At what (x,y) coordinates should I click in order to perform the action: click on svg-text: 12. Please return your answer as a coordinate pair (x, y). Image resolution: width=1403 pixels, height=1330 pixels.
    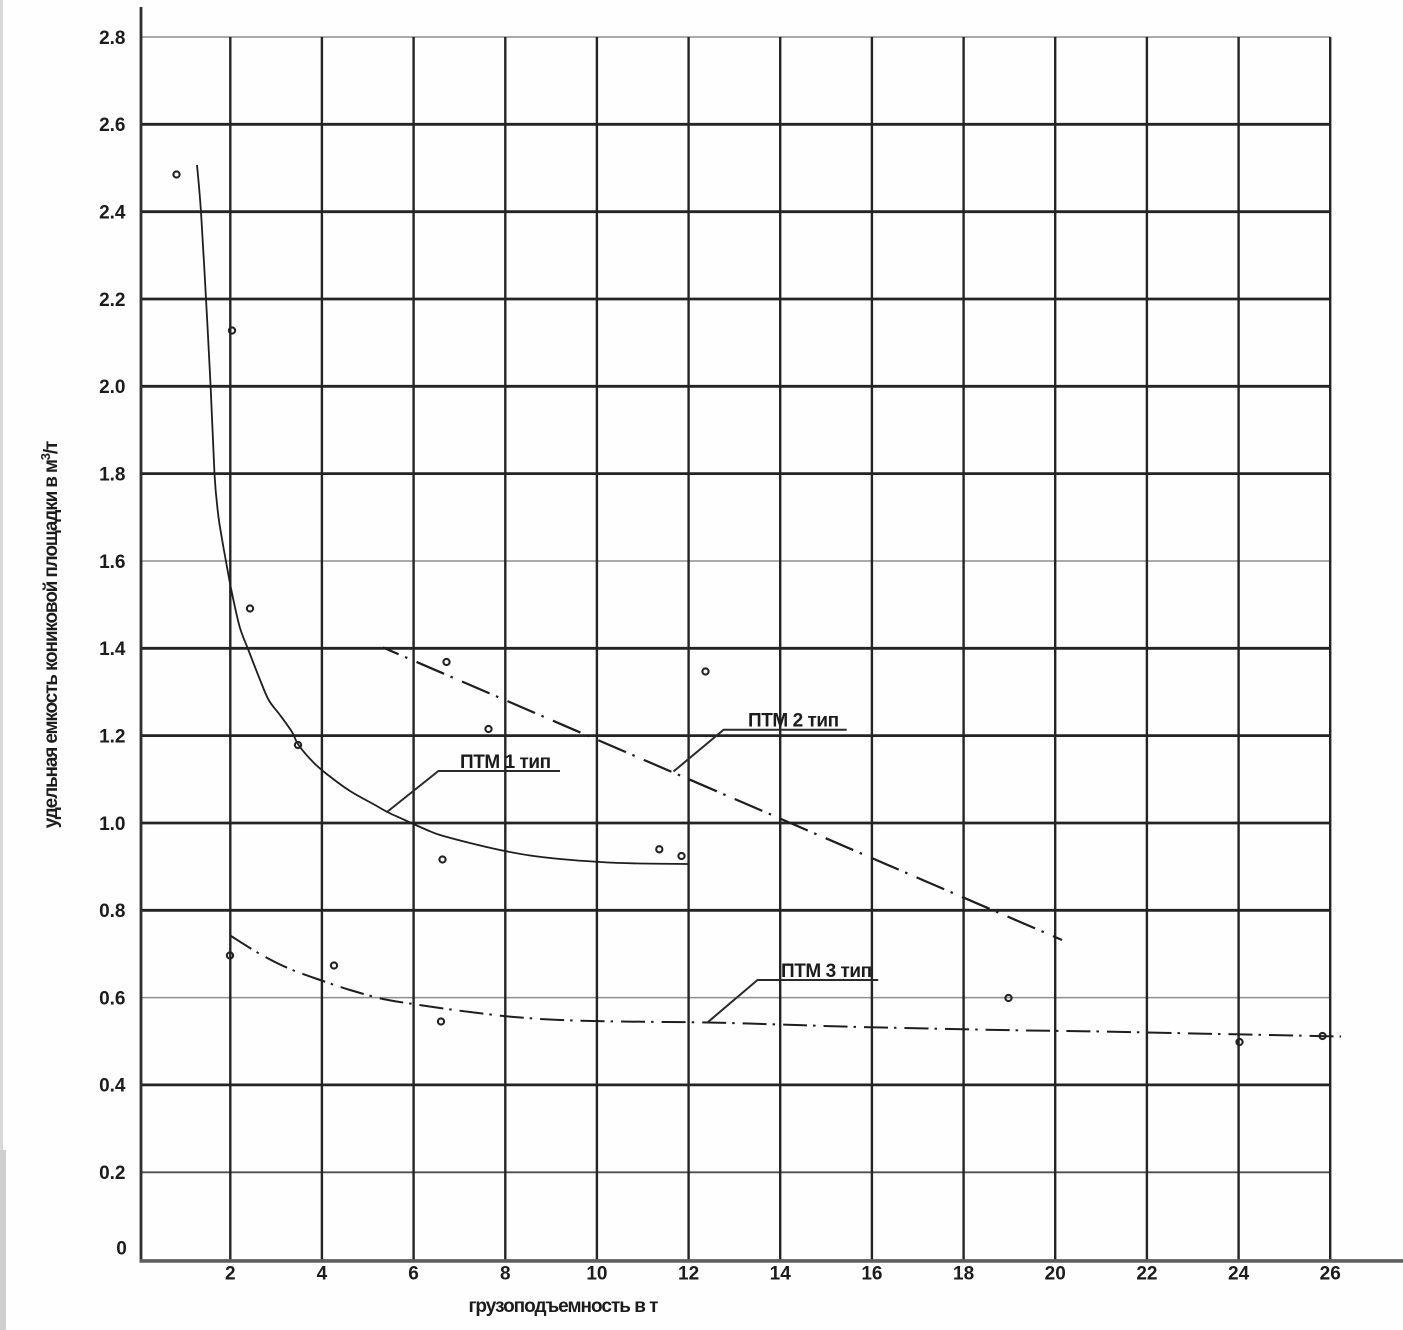
    Looking at the image, I should click on (688, 1274).